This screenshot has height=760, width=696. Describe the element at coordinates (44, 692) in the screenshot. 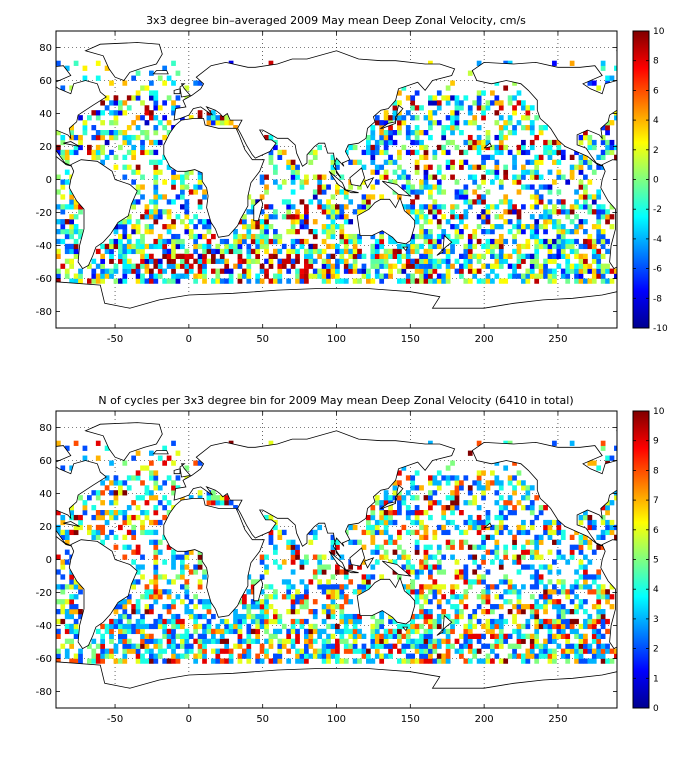

I see `y-tick-label: -80` at that location.